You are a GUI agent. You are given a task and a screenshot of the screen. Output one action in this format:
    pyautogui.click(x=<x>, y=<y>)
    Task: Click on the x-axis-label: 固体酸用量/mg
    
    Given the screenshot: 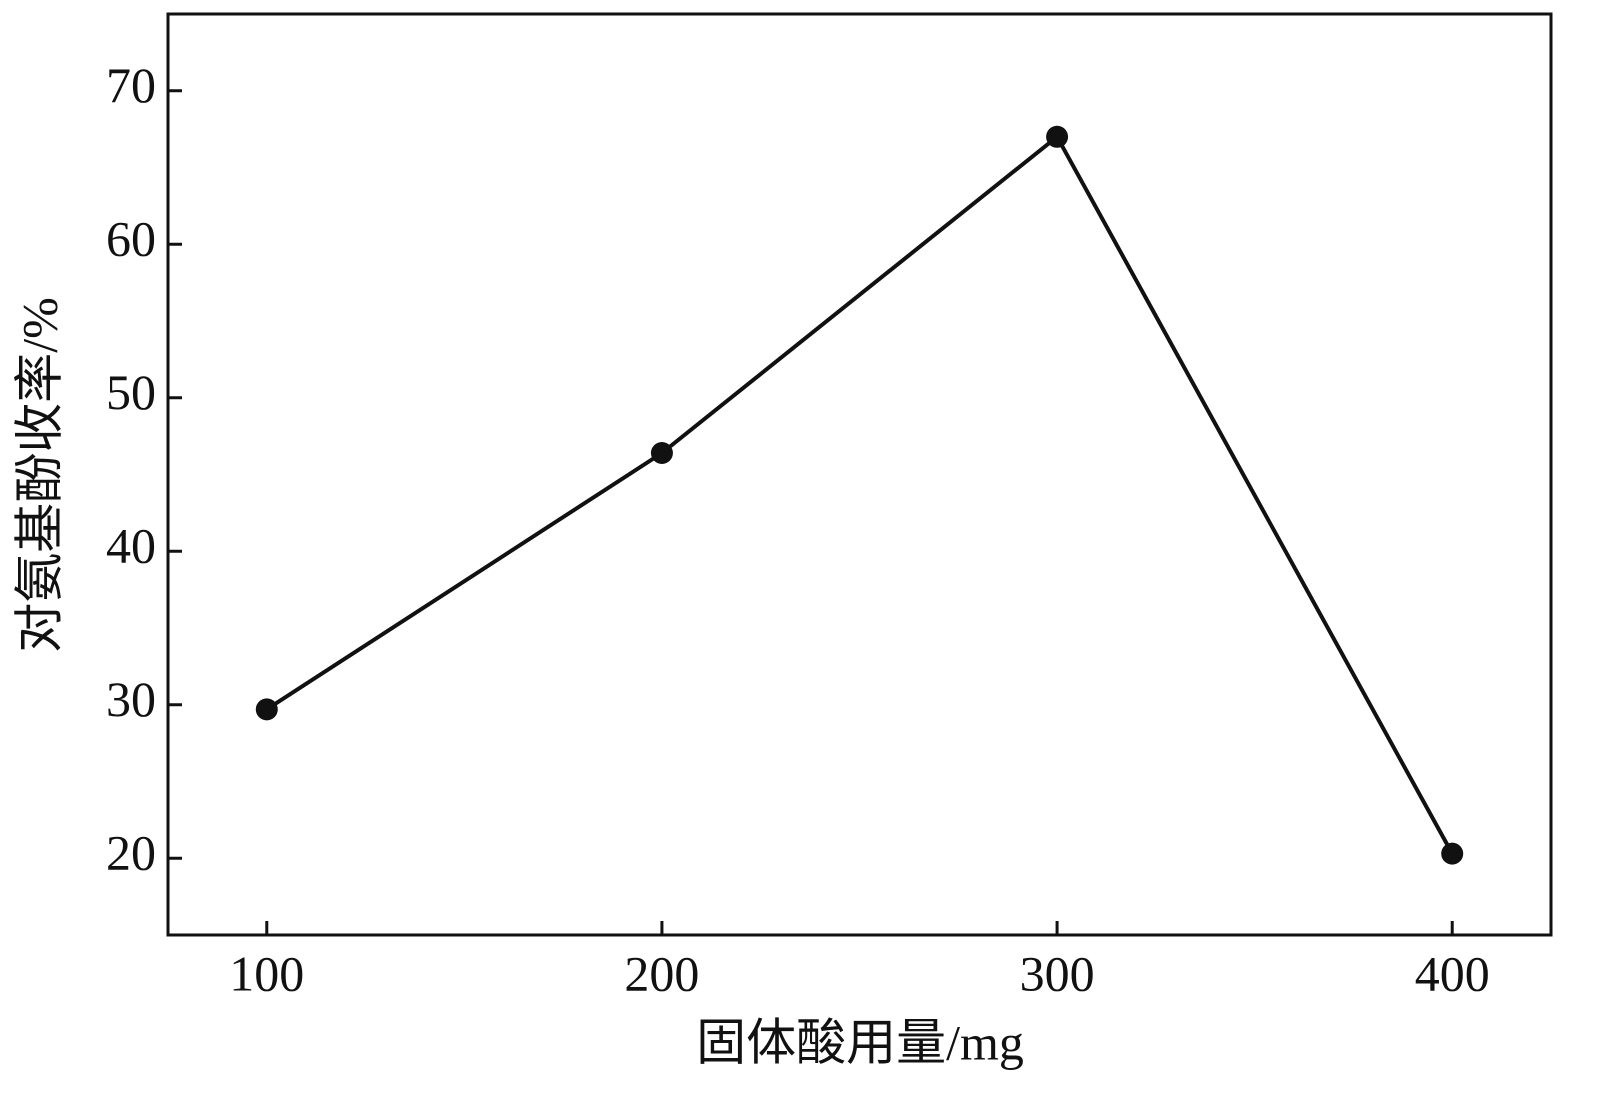 What is the action you would take?
    pyautogui.click(x=860, y=1042)
    